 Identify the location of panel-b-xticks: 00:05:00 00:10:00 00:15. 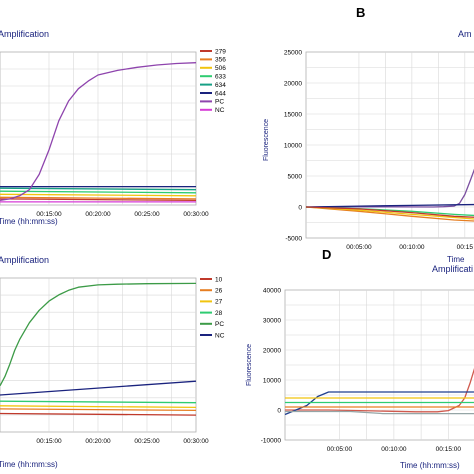
(409, 247).